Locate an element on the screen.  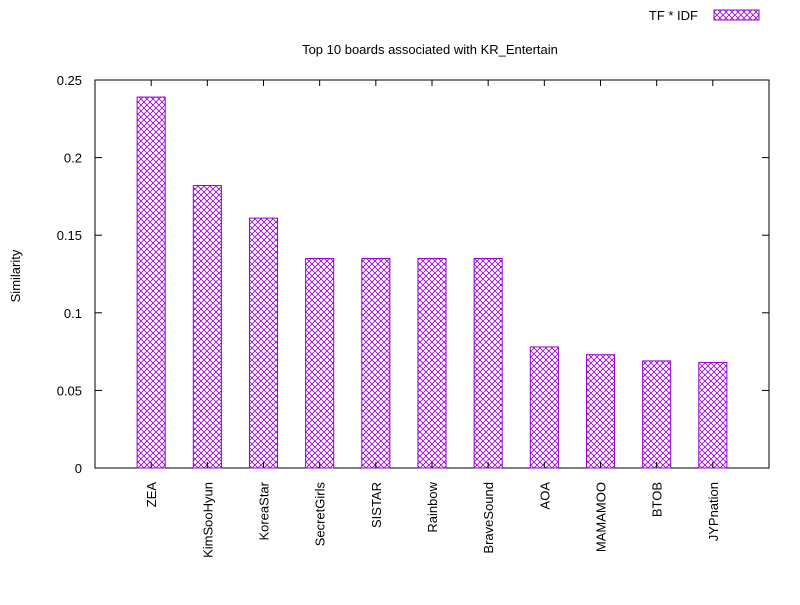
x-tick-label: JYPnation is located at coordinates (713, 511).